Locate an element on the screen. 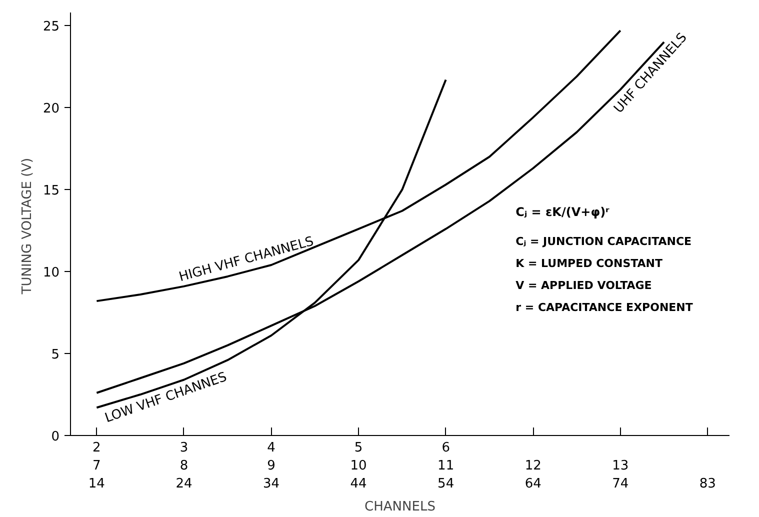 The width and height of the screenshot is (759, 517). x-tick-label: 12 64 is located at coordinates (533, 475).